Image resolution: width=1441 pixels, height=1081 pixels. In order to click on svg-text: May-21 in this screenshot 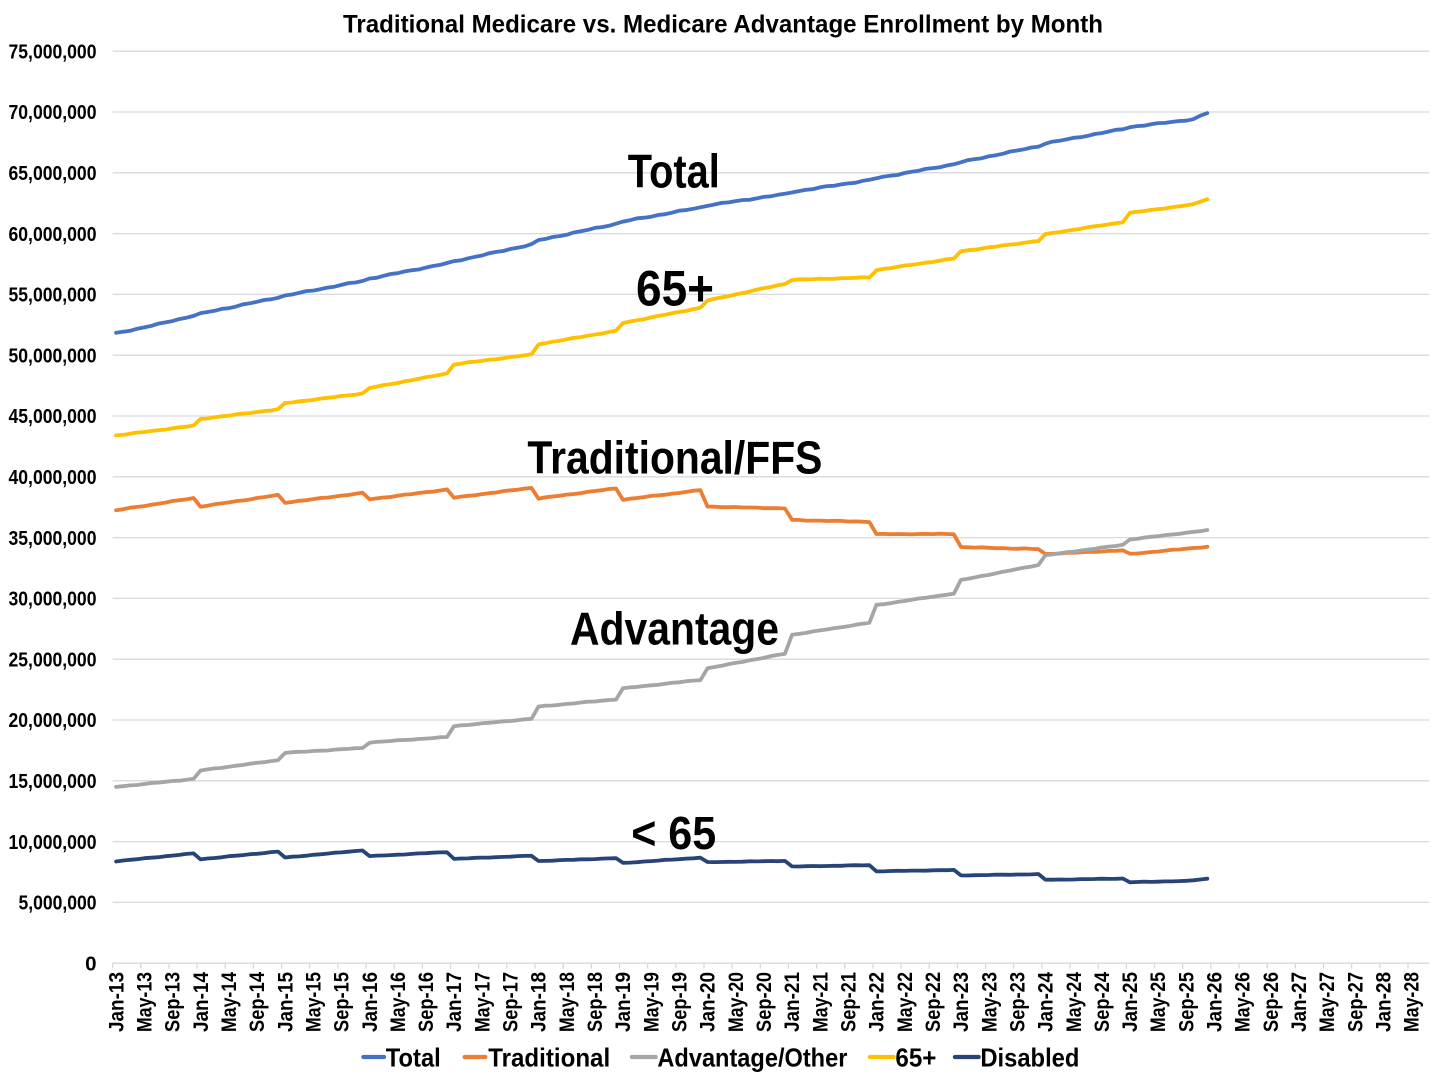, I will do `click(820, 1002)`.